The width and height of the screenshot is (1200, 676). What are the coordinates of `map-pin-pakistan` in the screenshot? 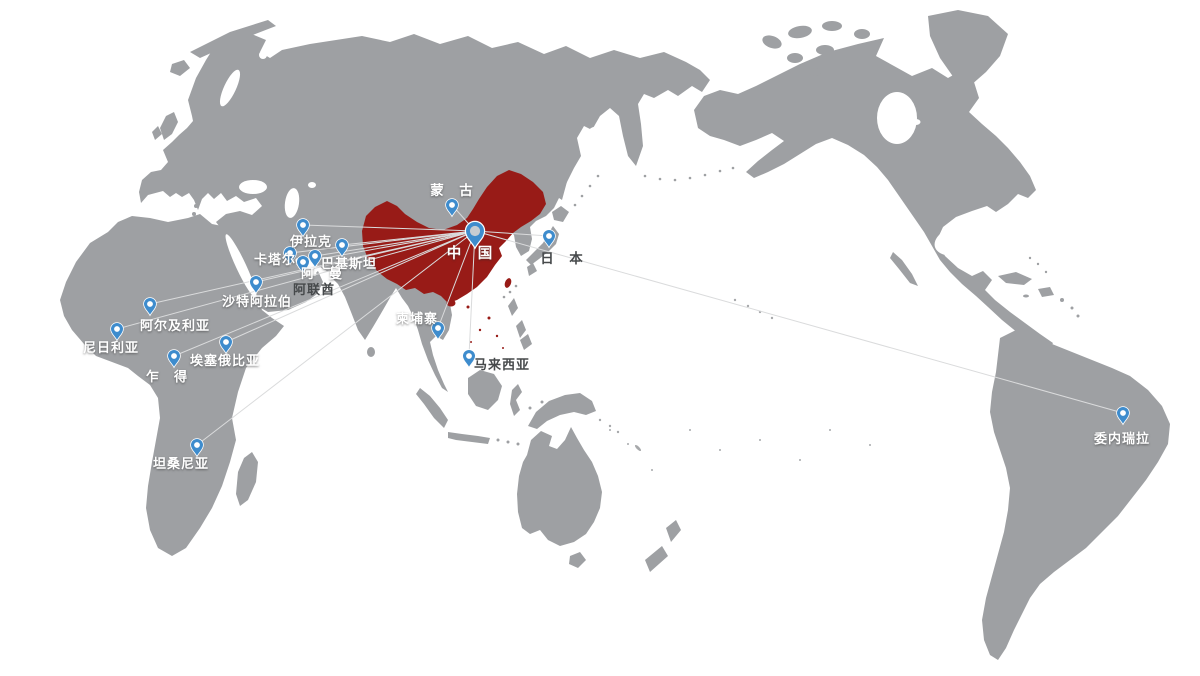 It's located at (342, 248).